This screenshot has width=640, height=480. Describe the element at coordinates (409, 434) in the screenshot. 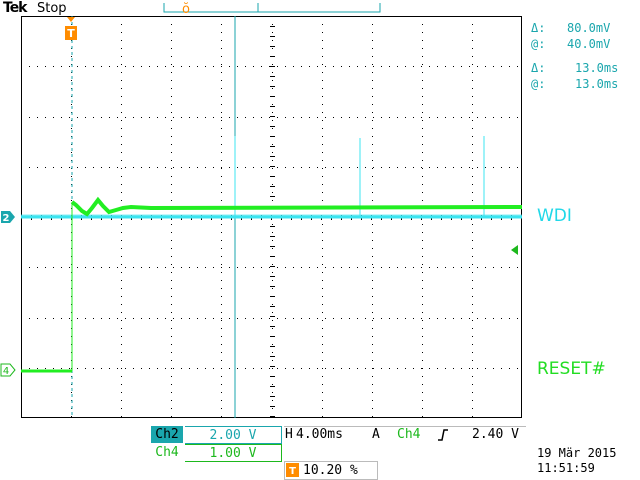

I see `trigger-source: Ch4` at that location.